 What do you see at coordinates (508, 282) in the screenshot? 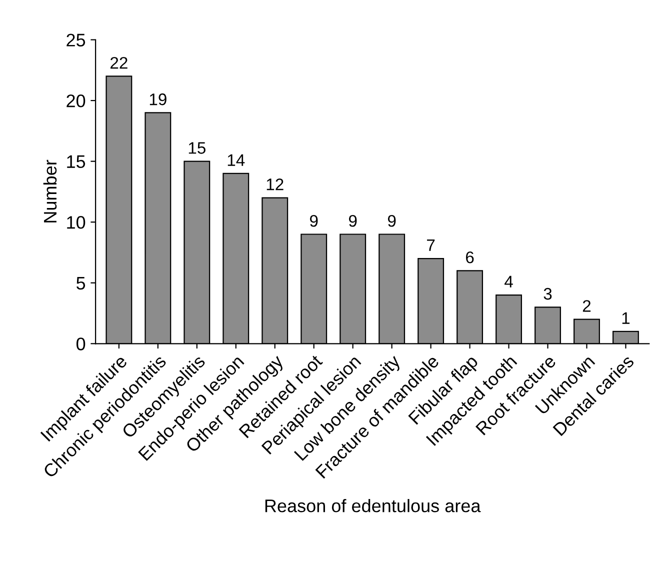
I see `data-label: 4` at bounding box center [508, 282].